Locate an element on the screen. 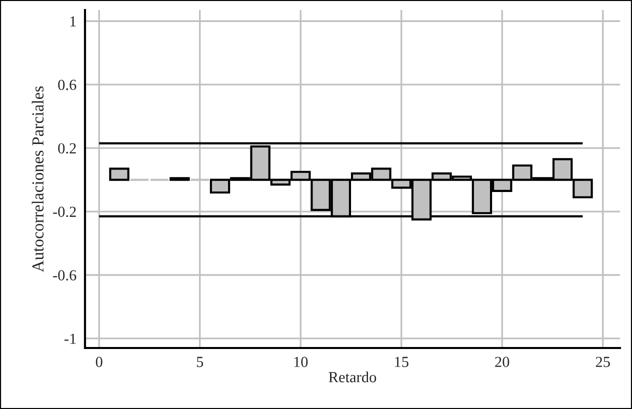 This screenshot has width=632, height=409. x-tick-label: 15 is located at coordinates (401, 362).